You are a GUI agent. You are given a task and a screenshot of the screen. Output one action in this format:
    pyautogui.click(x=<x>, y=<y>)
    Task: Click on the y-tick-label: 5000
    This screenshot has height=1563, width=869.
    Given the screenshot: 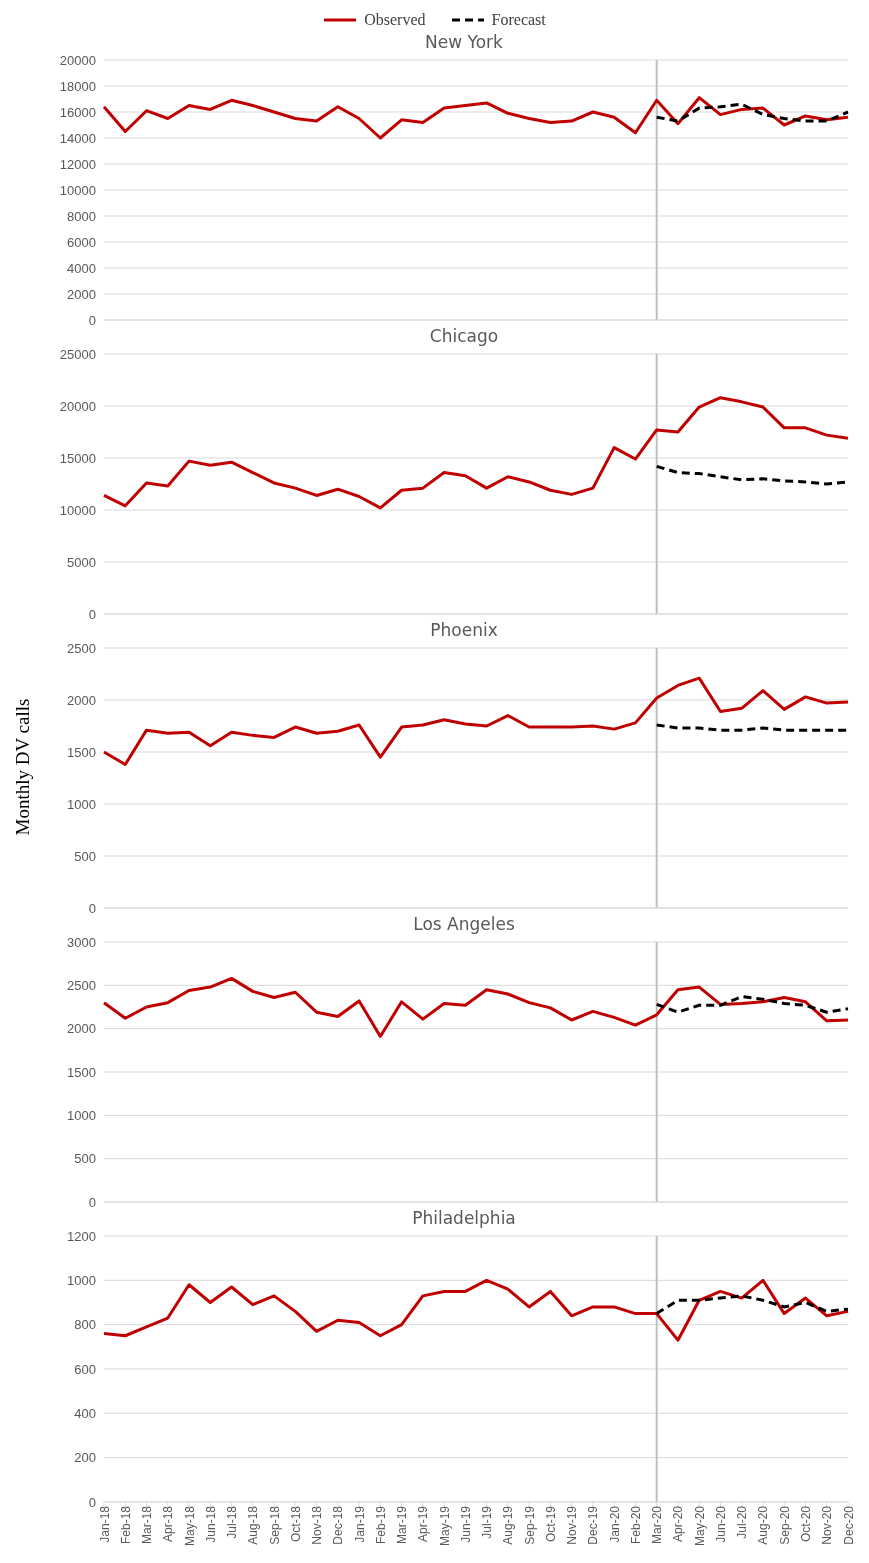 What is the action you would take?
    pyautogui.click(x=81, y=562)
    